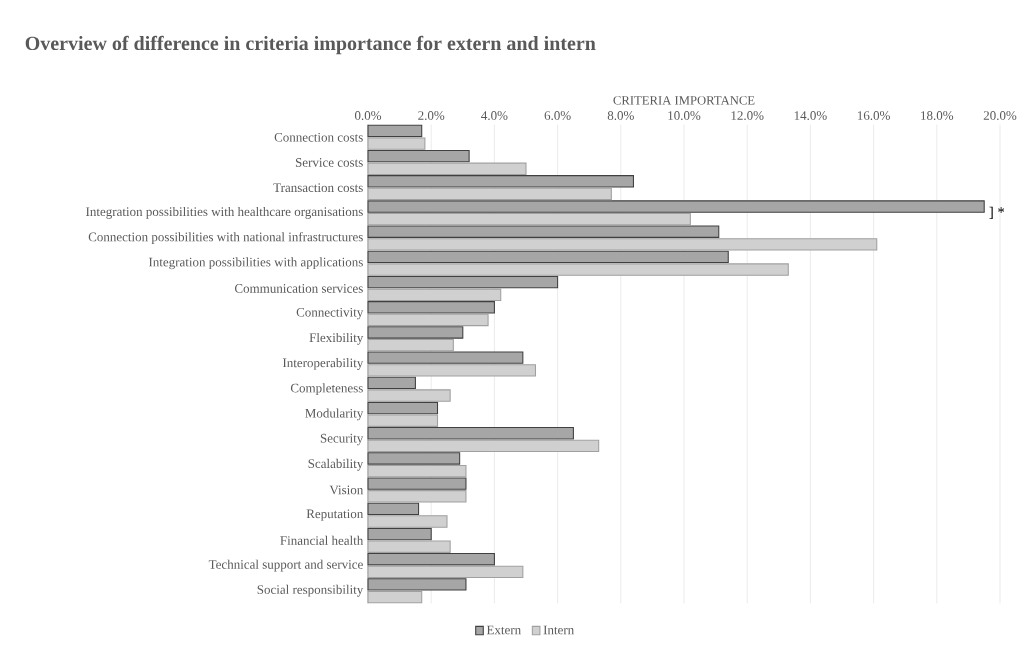  I want to click on y-tick-label: Communication services, so click(298, 288).